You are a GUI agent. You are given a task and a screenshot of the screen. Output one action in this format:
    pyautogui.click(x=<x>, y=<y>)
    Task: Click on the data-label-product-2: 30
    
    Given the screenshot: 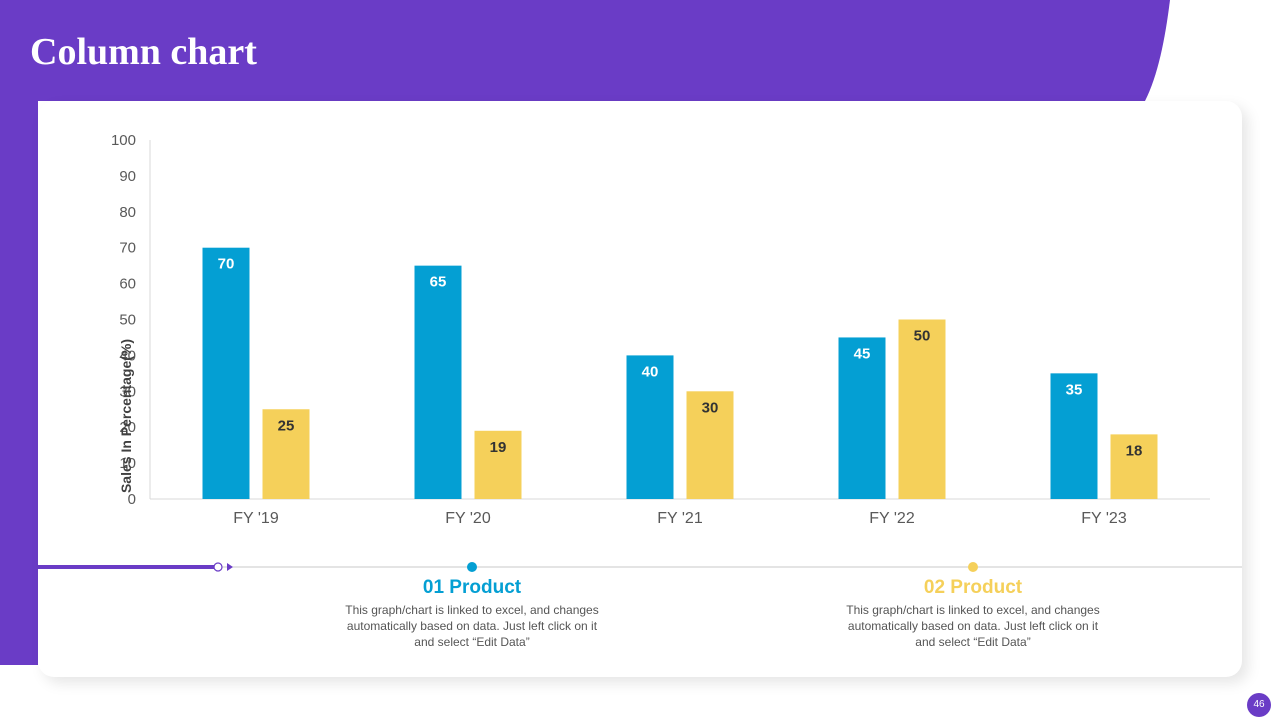 What is the action you would take?
    pyautogui.click(x=710, y=407)
    